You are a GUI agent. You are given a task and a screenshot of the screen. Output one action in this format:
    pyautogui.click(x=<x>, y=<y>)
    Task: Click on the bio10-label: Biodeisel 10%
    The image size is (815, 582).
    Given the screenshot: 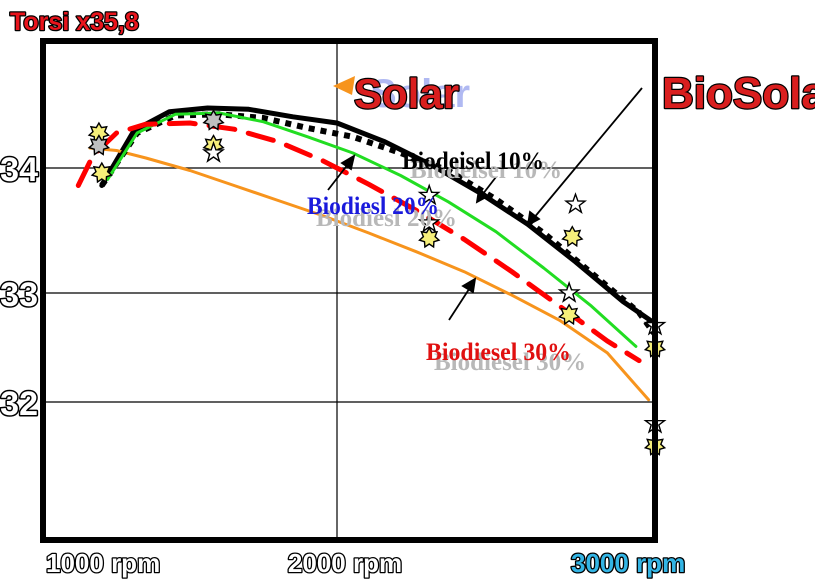 What is the action you would take?
    pyautogui.click(x=473, y=161)
    